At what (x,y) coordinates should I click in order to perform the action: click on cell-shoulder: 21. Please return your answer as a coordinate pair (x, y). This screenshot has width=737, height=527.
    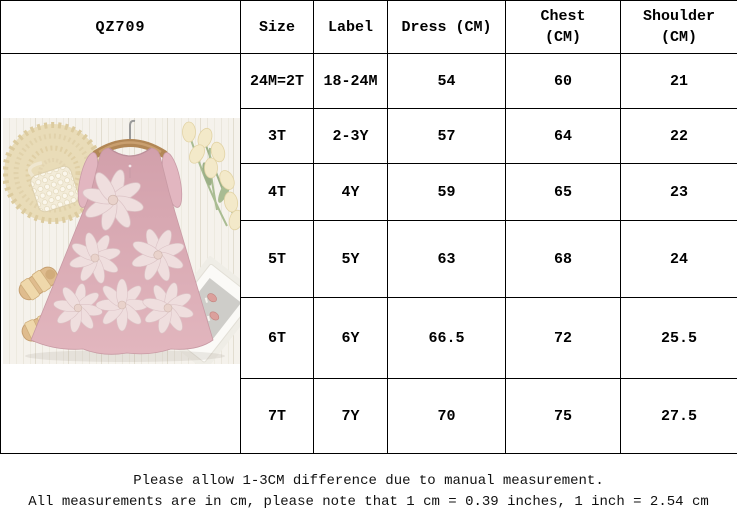
    Looking at the image, I should click on (678, 81).